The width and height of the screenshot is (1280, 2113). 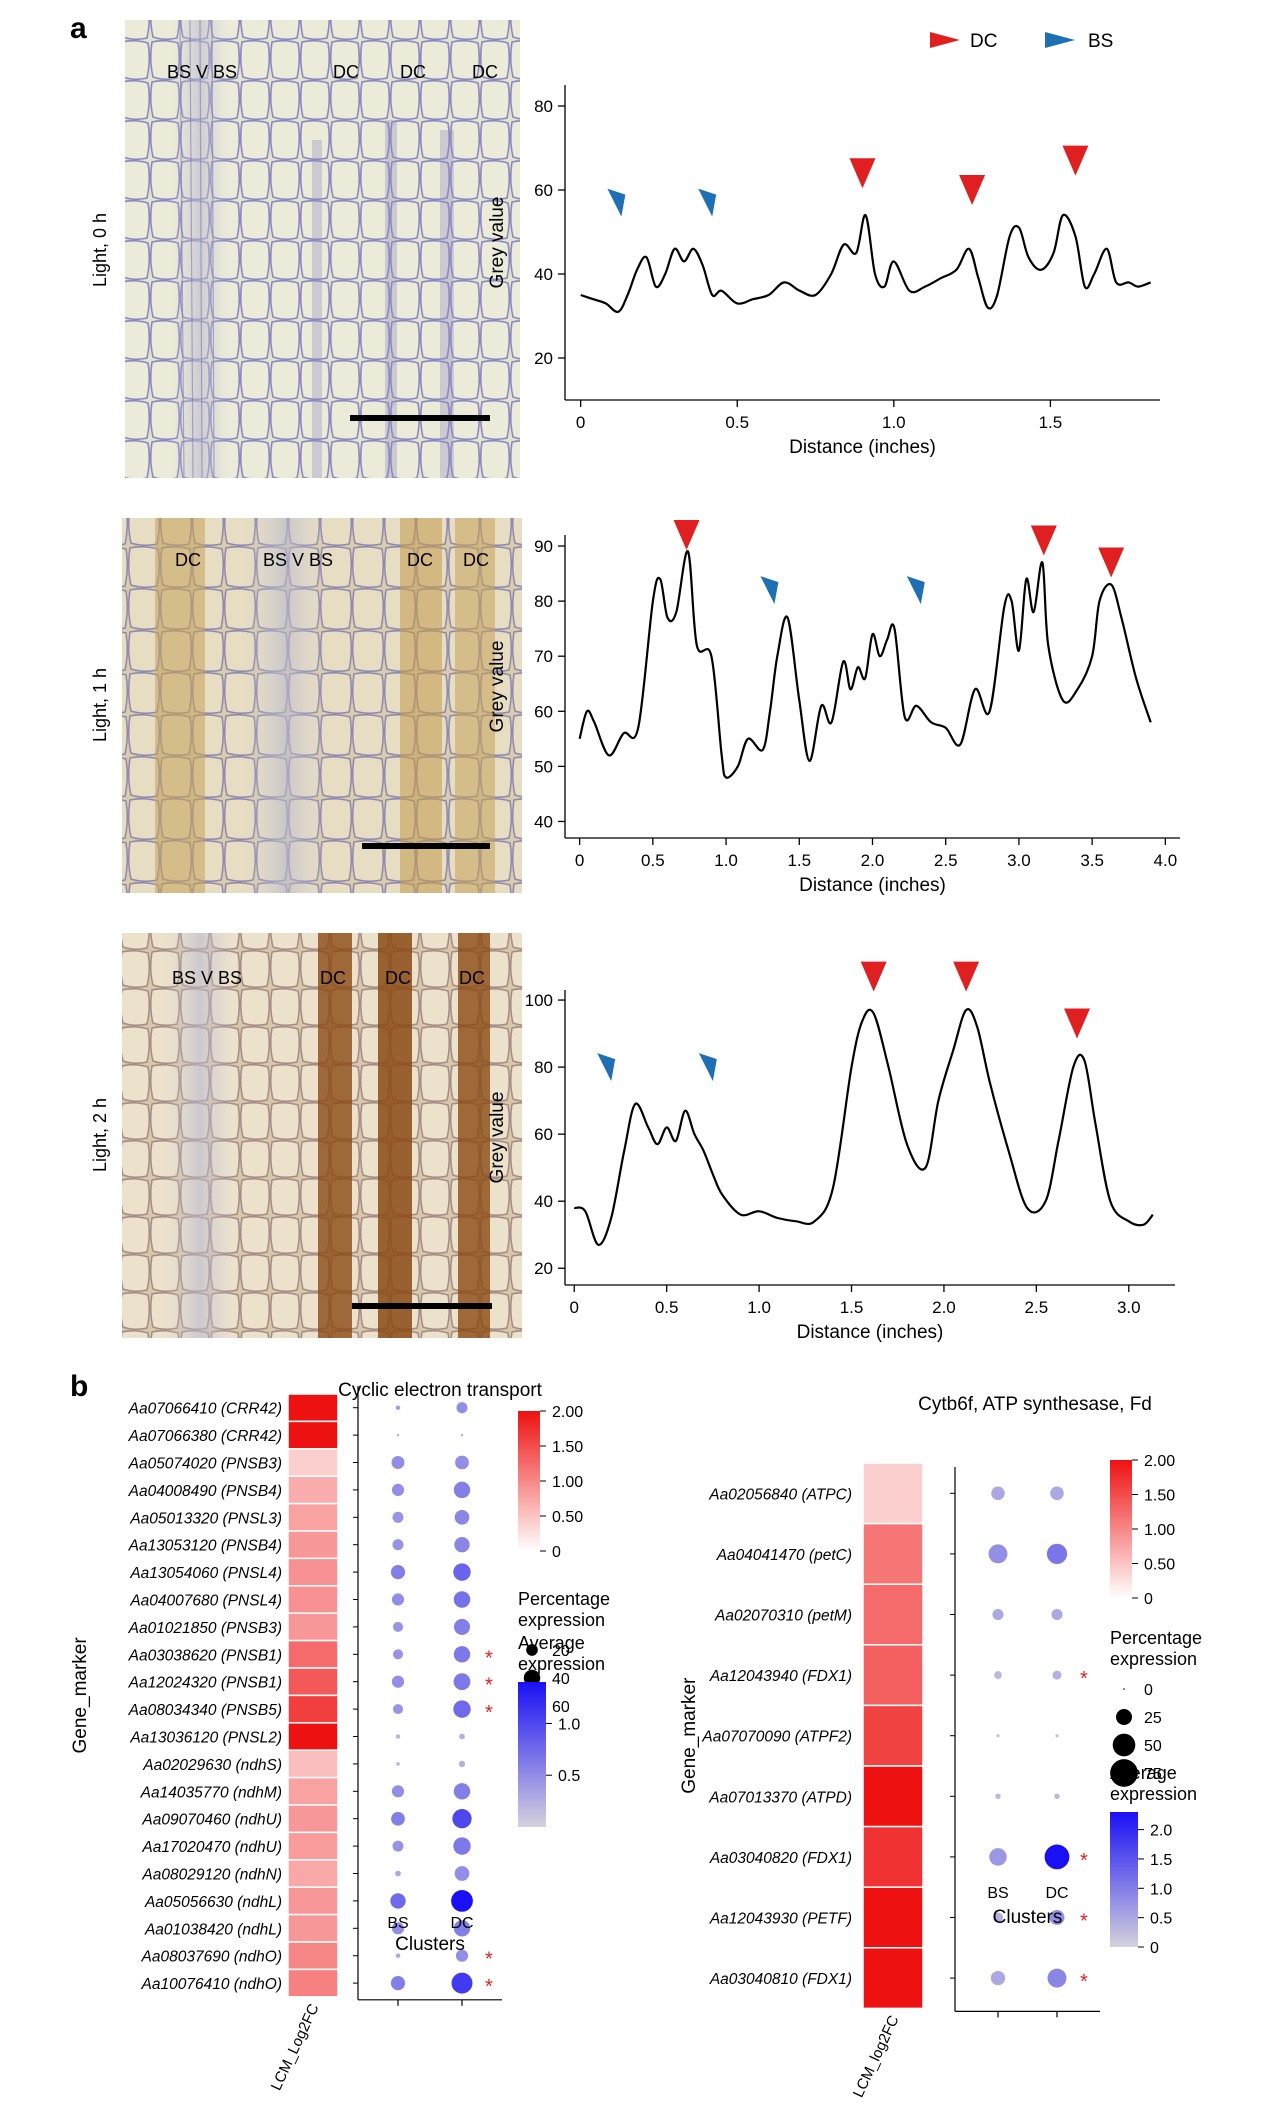 What do you see at coordinates (100, 1135) in the screenshot?
I see `condition-label-2h: Light, 2 h` at bounding box center [100, 1135].